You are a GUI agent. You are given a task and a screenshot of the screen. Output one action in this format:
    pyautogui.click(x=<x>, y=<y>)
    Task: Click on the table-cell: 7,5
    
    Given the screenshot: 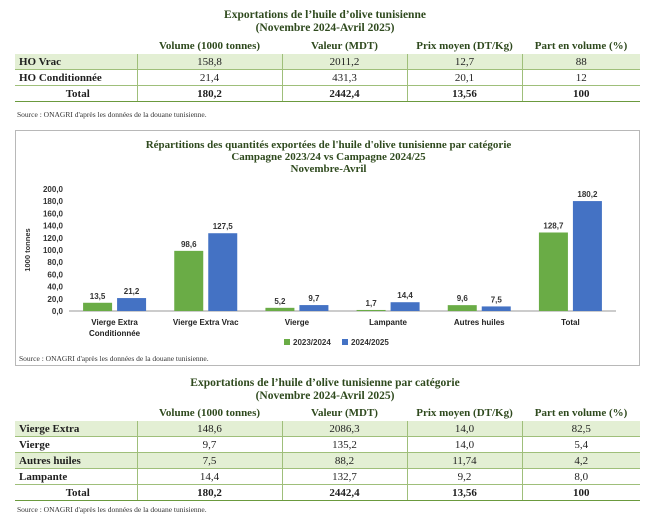 What is the action you would take?
    pyautogui.click(x=210, y=460)
    